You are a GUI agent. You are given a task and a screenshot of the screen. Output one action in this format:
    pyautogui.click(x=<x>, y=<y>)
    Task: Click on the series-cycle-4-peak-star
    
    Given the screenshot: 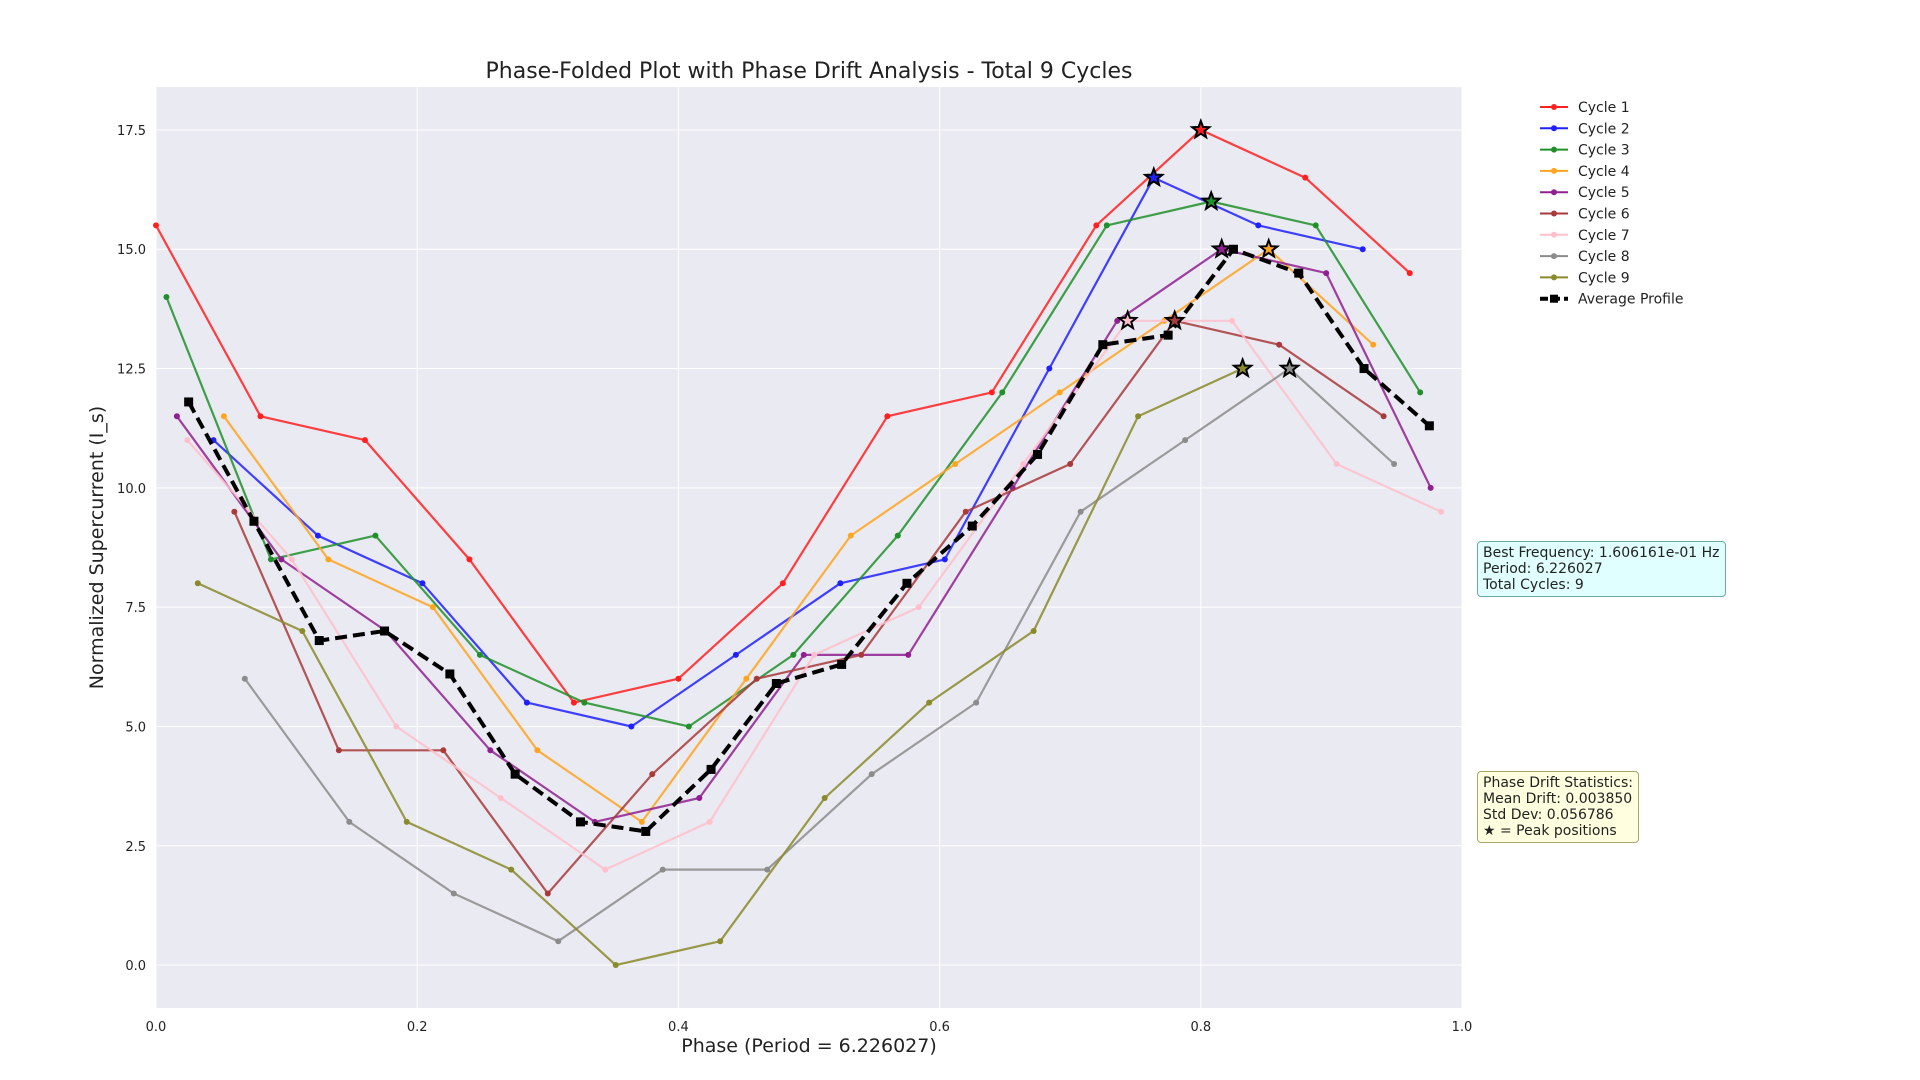 What is the action you would take?
    pyautogui.click(x=1269, y=248)
    